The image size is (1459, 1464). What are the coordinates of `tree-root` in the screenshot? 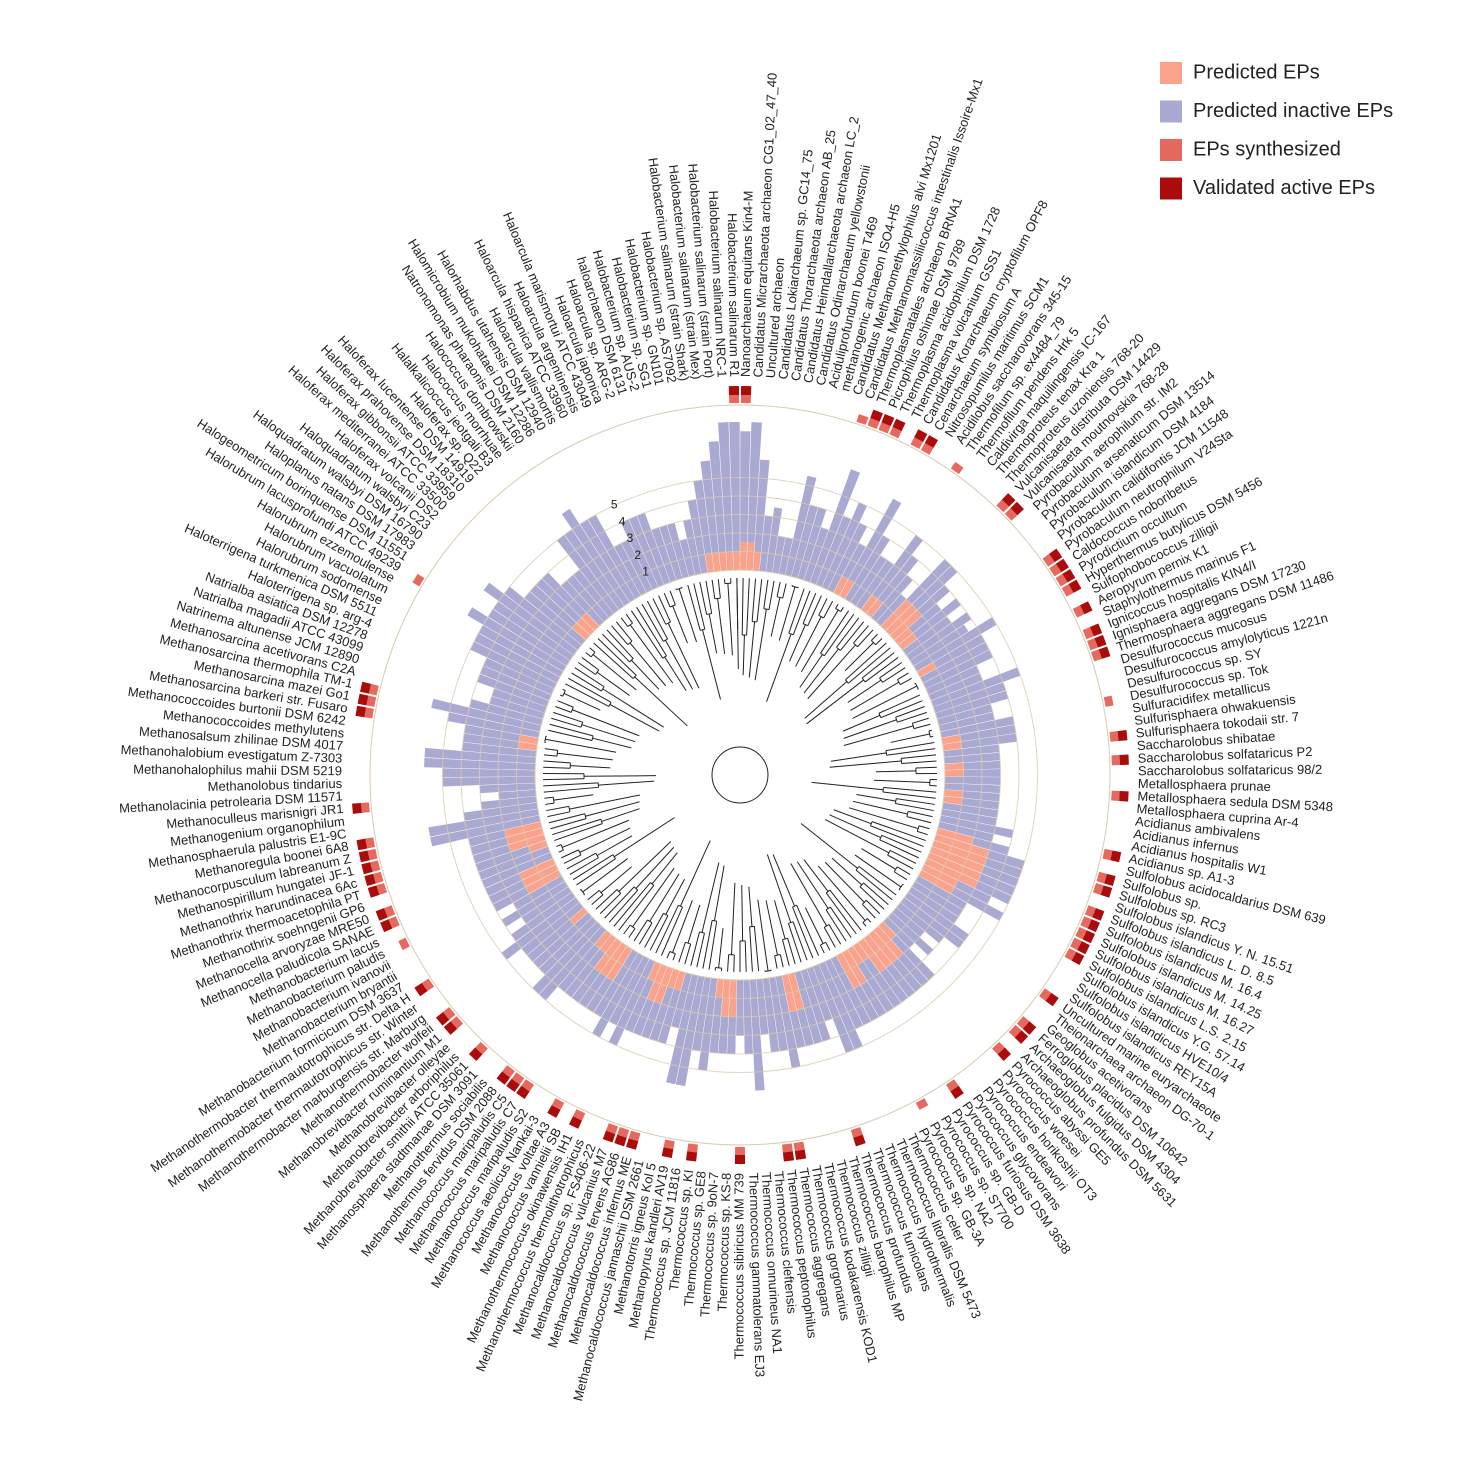 It's located at (740, 775).